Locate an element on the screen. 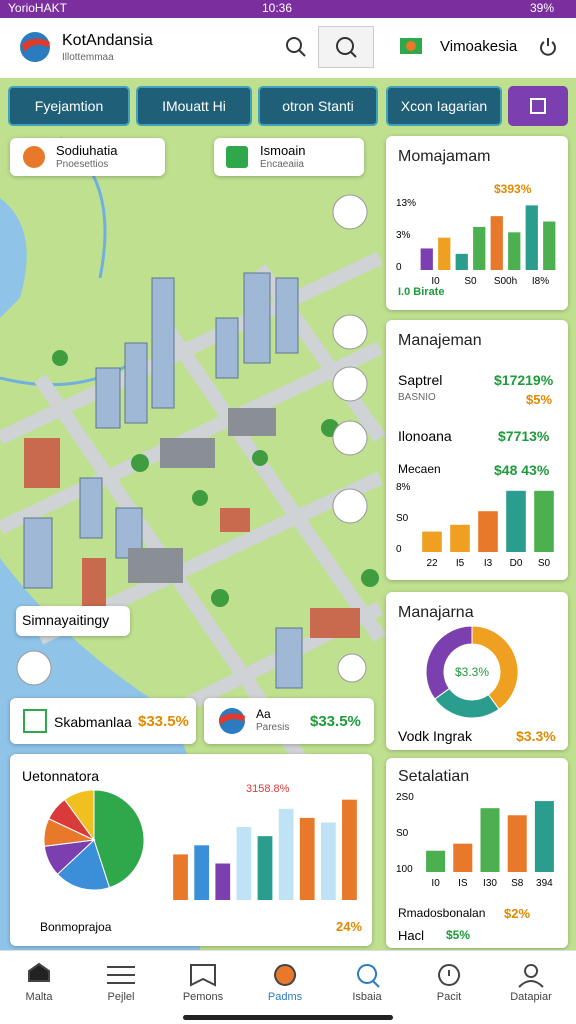 The height and width of the screenshot is (1024, 576). x-label: 22 is located at coordinates (432, 563).